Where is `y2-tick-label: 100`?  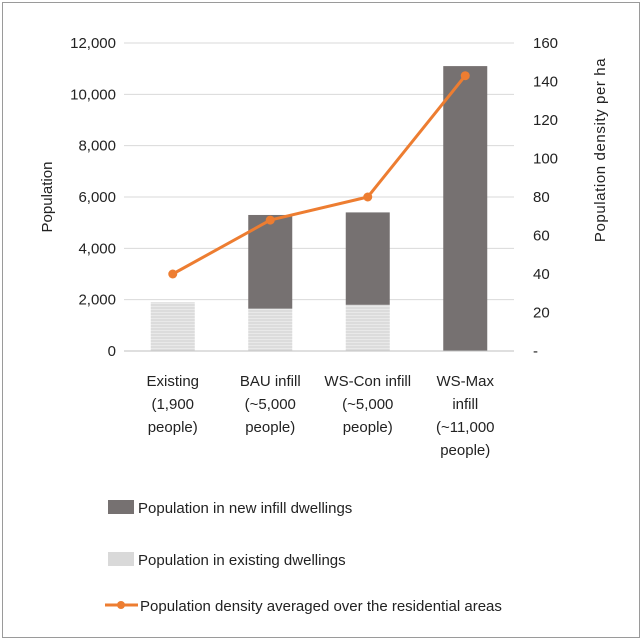
y2-tick-label: 100 is located at coordinates (545, 159).